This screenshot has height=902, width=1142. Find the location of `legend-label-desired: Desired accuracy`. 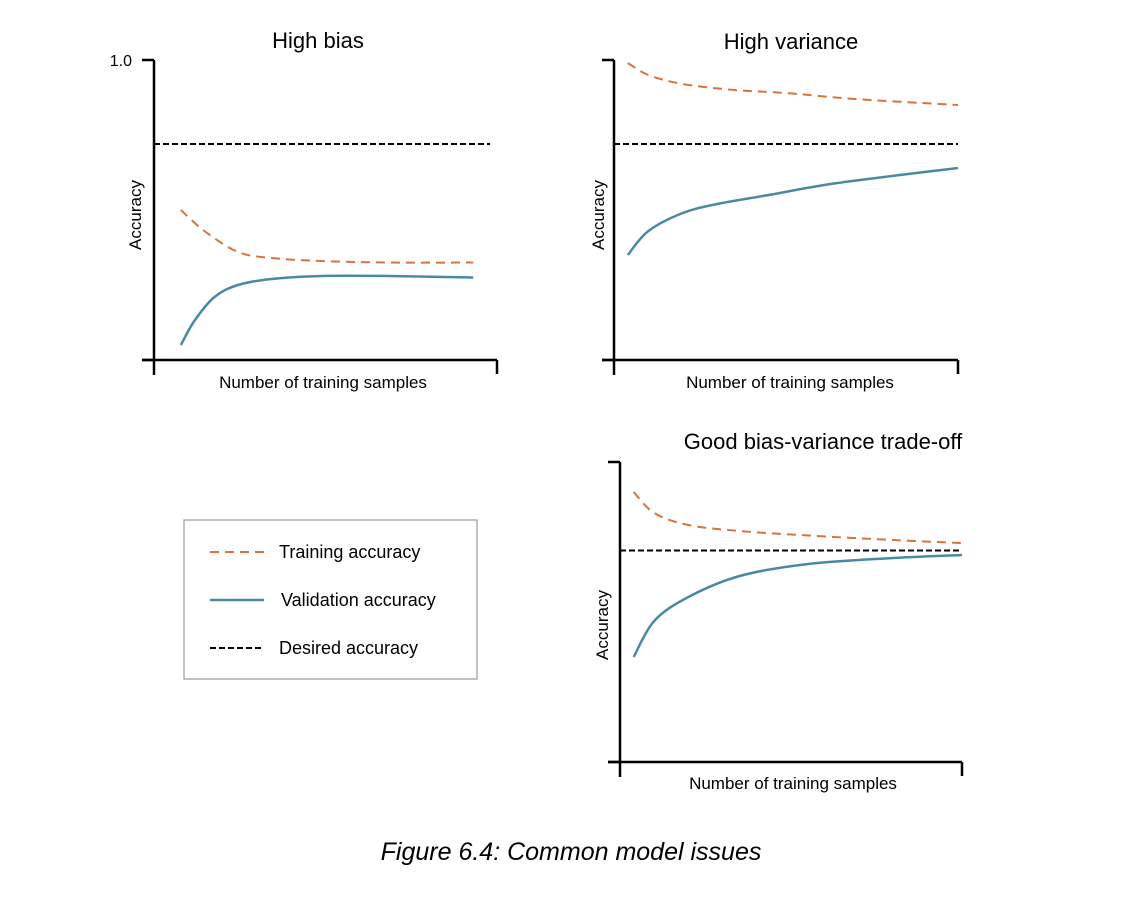

legend-label-desired: Desired accuracy is located at coordinates (348, 648).